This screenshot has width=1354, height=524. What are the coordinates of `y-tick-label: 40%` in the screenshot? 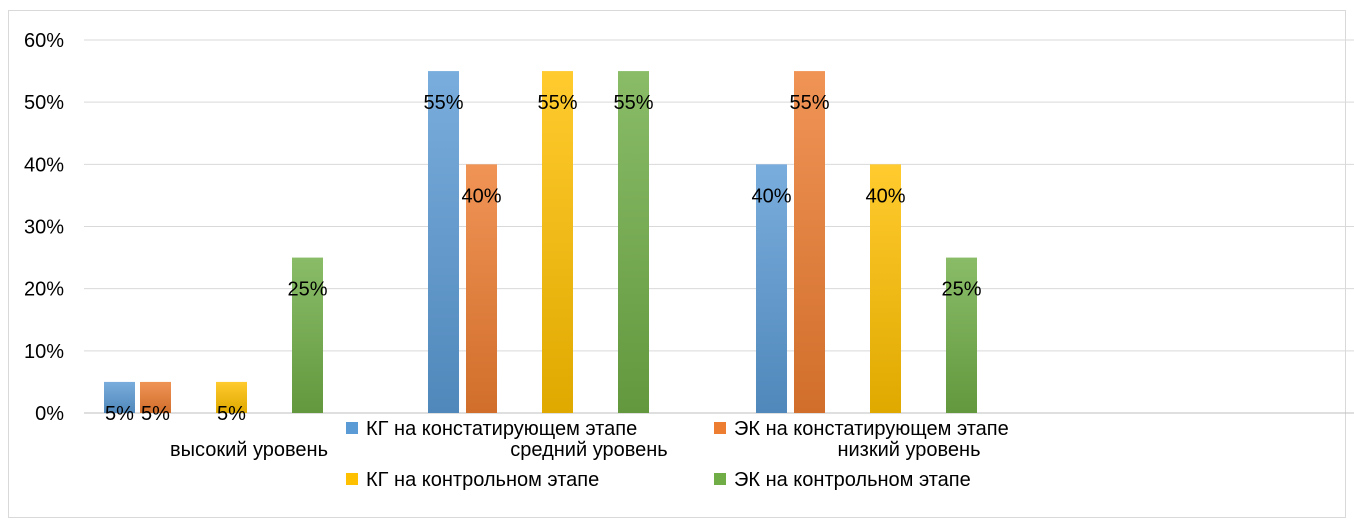 It's located at (44, 165).